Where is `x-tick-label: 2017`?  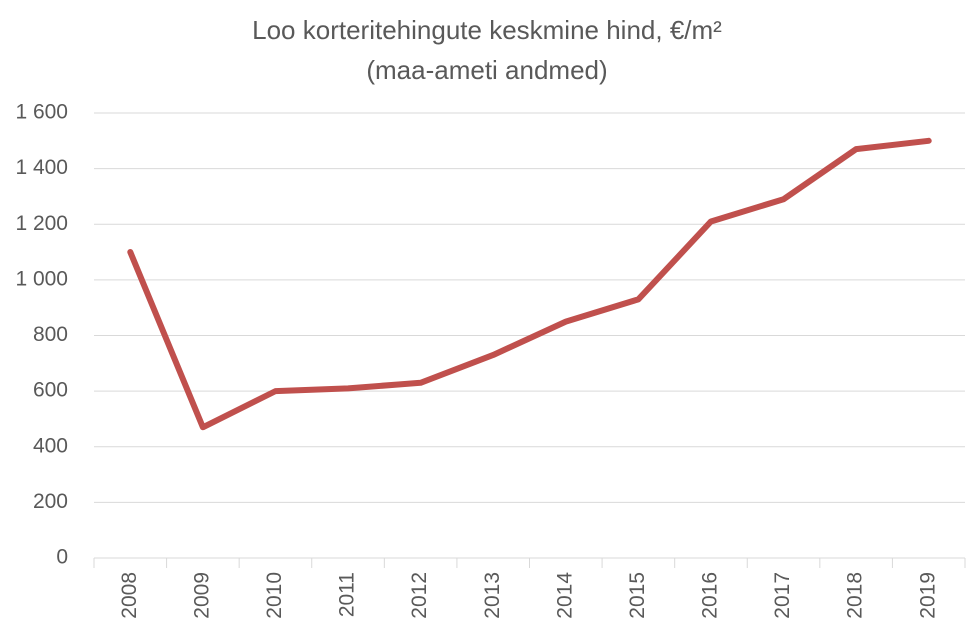
x-tick-label: 2017 is located at coordinates (782, 595).